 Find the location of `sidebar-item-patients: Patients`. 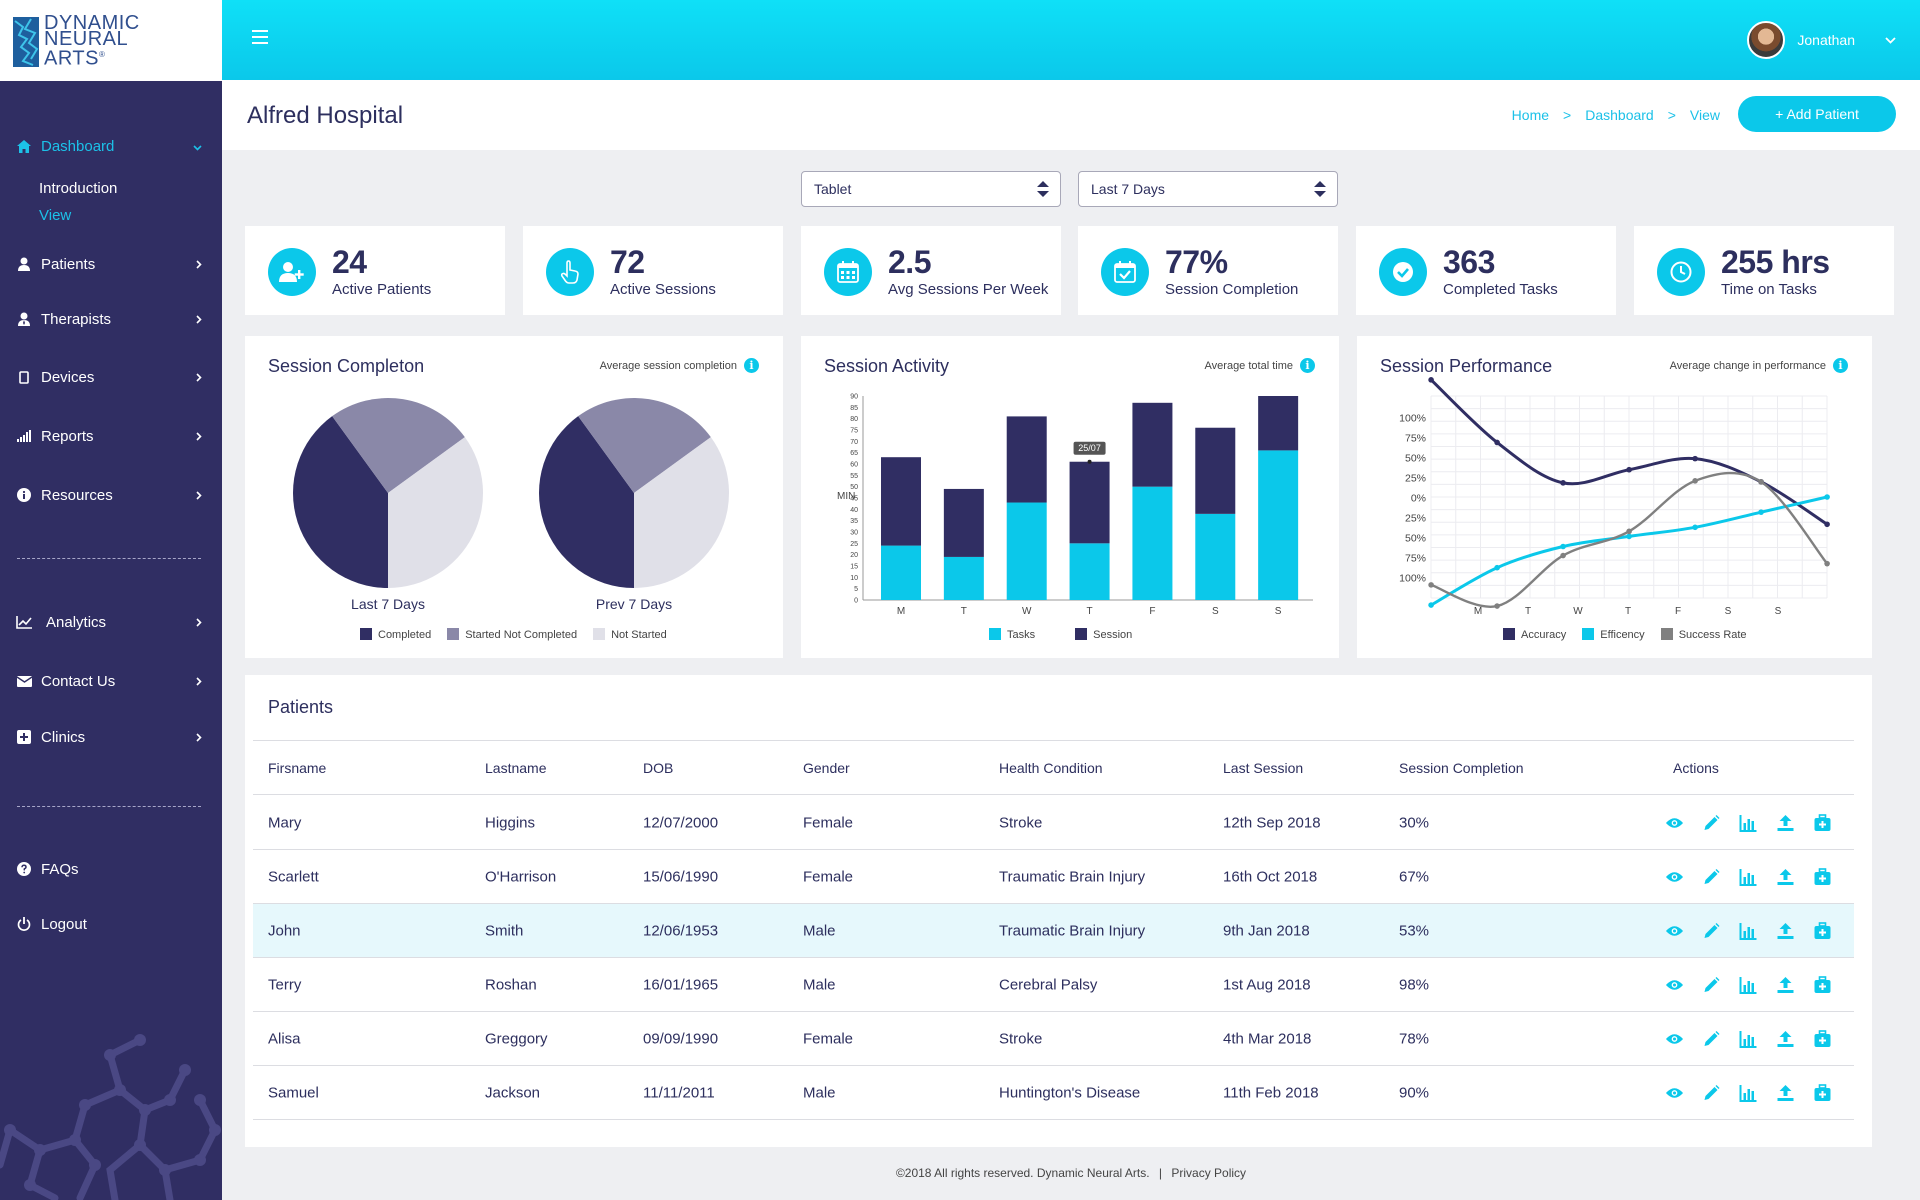

sidebar-item-patients: Patients is located at coordinates (111, 264).